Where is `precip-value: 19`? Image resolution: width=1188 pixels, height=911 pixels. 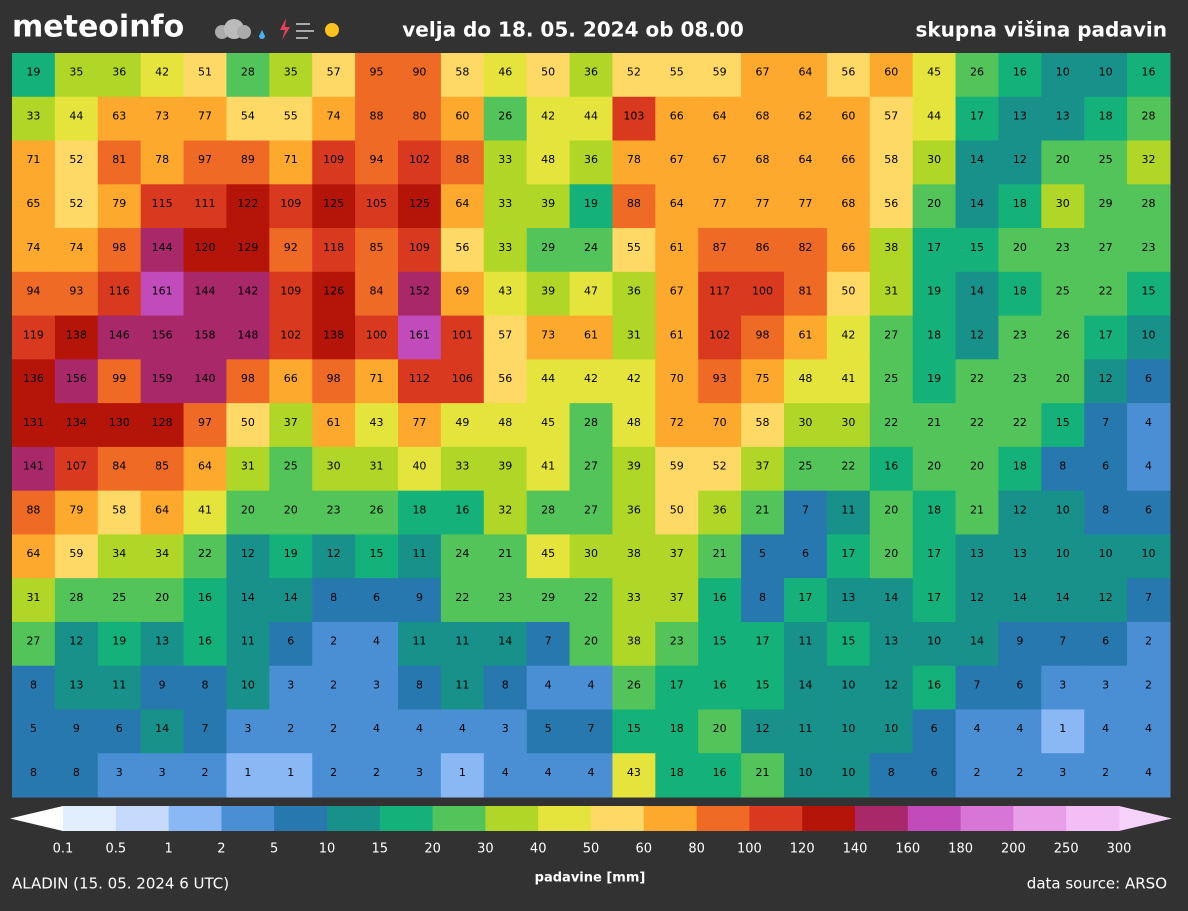 precip-value: 19 is located at coordinates (119, 641).